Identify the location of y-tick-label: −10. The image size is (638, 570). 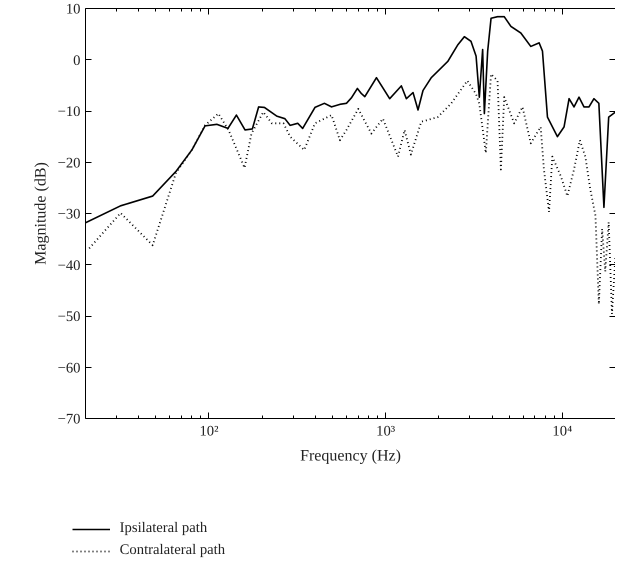
(69, 112).